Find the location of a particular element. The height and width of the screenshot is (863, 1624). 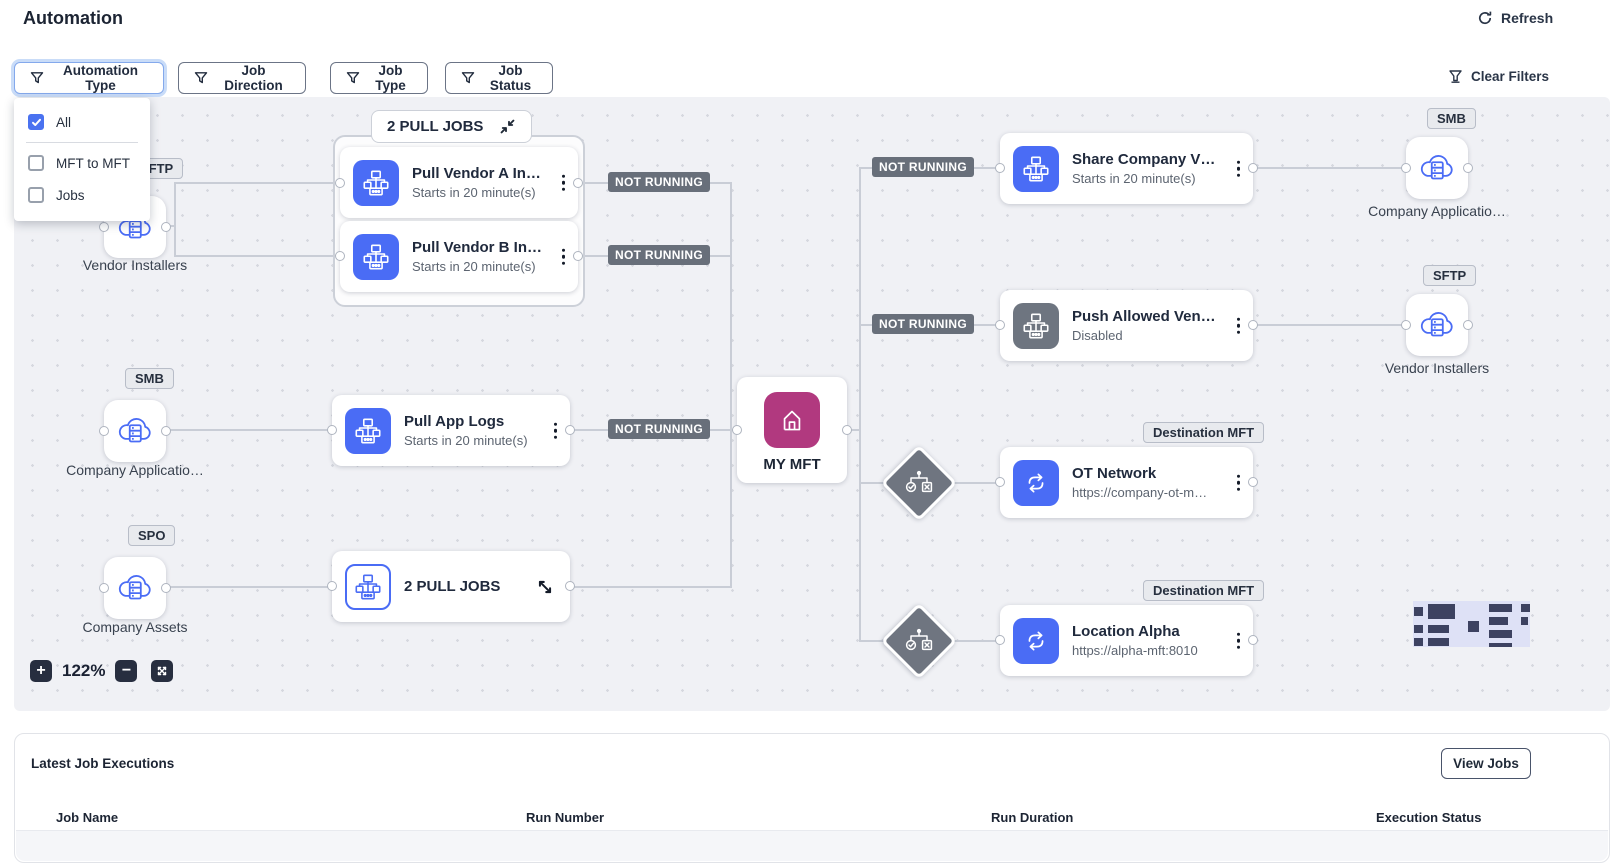

endpoint-node-company-assets is located at coordinates (135, 588).